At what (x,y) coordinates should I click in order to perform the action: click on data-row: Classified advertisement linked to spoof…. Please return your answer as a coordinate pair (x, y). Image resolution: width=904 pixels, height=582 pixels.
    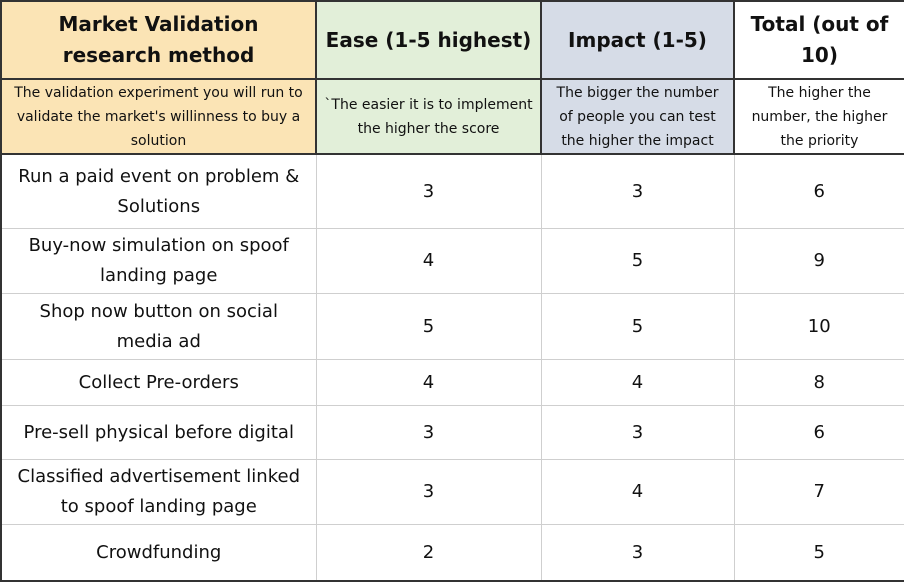
    Looking at the image, I should click on (452, 492).